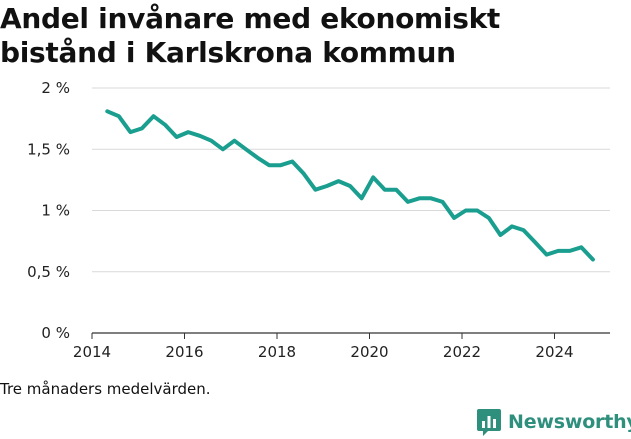  What do you see at coordinates (105, 389) in the screenshot?
I see `footnote: Tre månaders medelvärden.` at bounding box center [105, 389].